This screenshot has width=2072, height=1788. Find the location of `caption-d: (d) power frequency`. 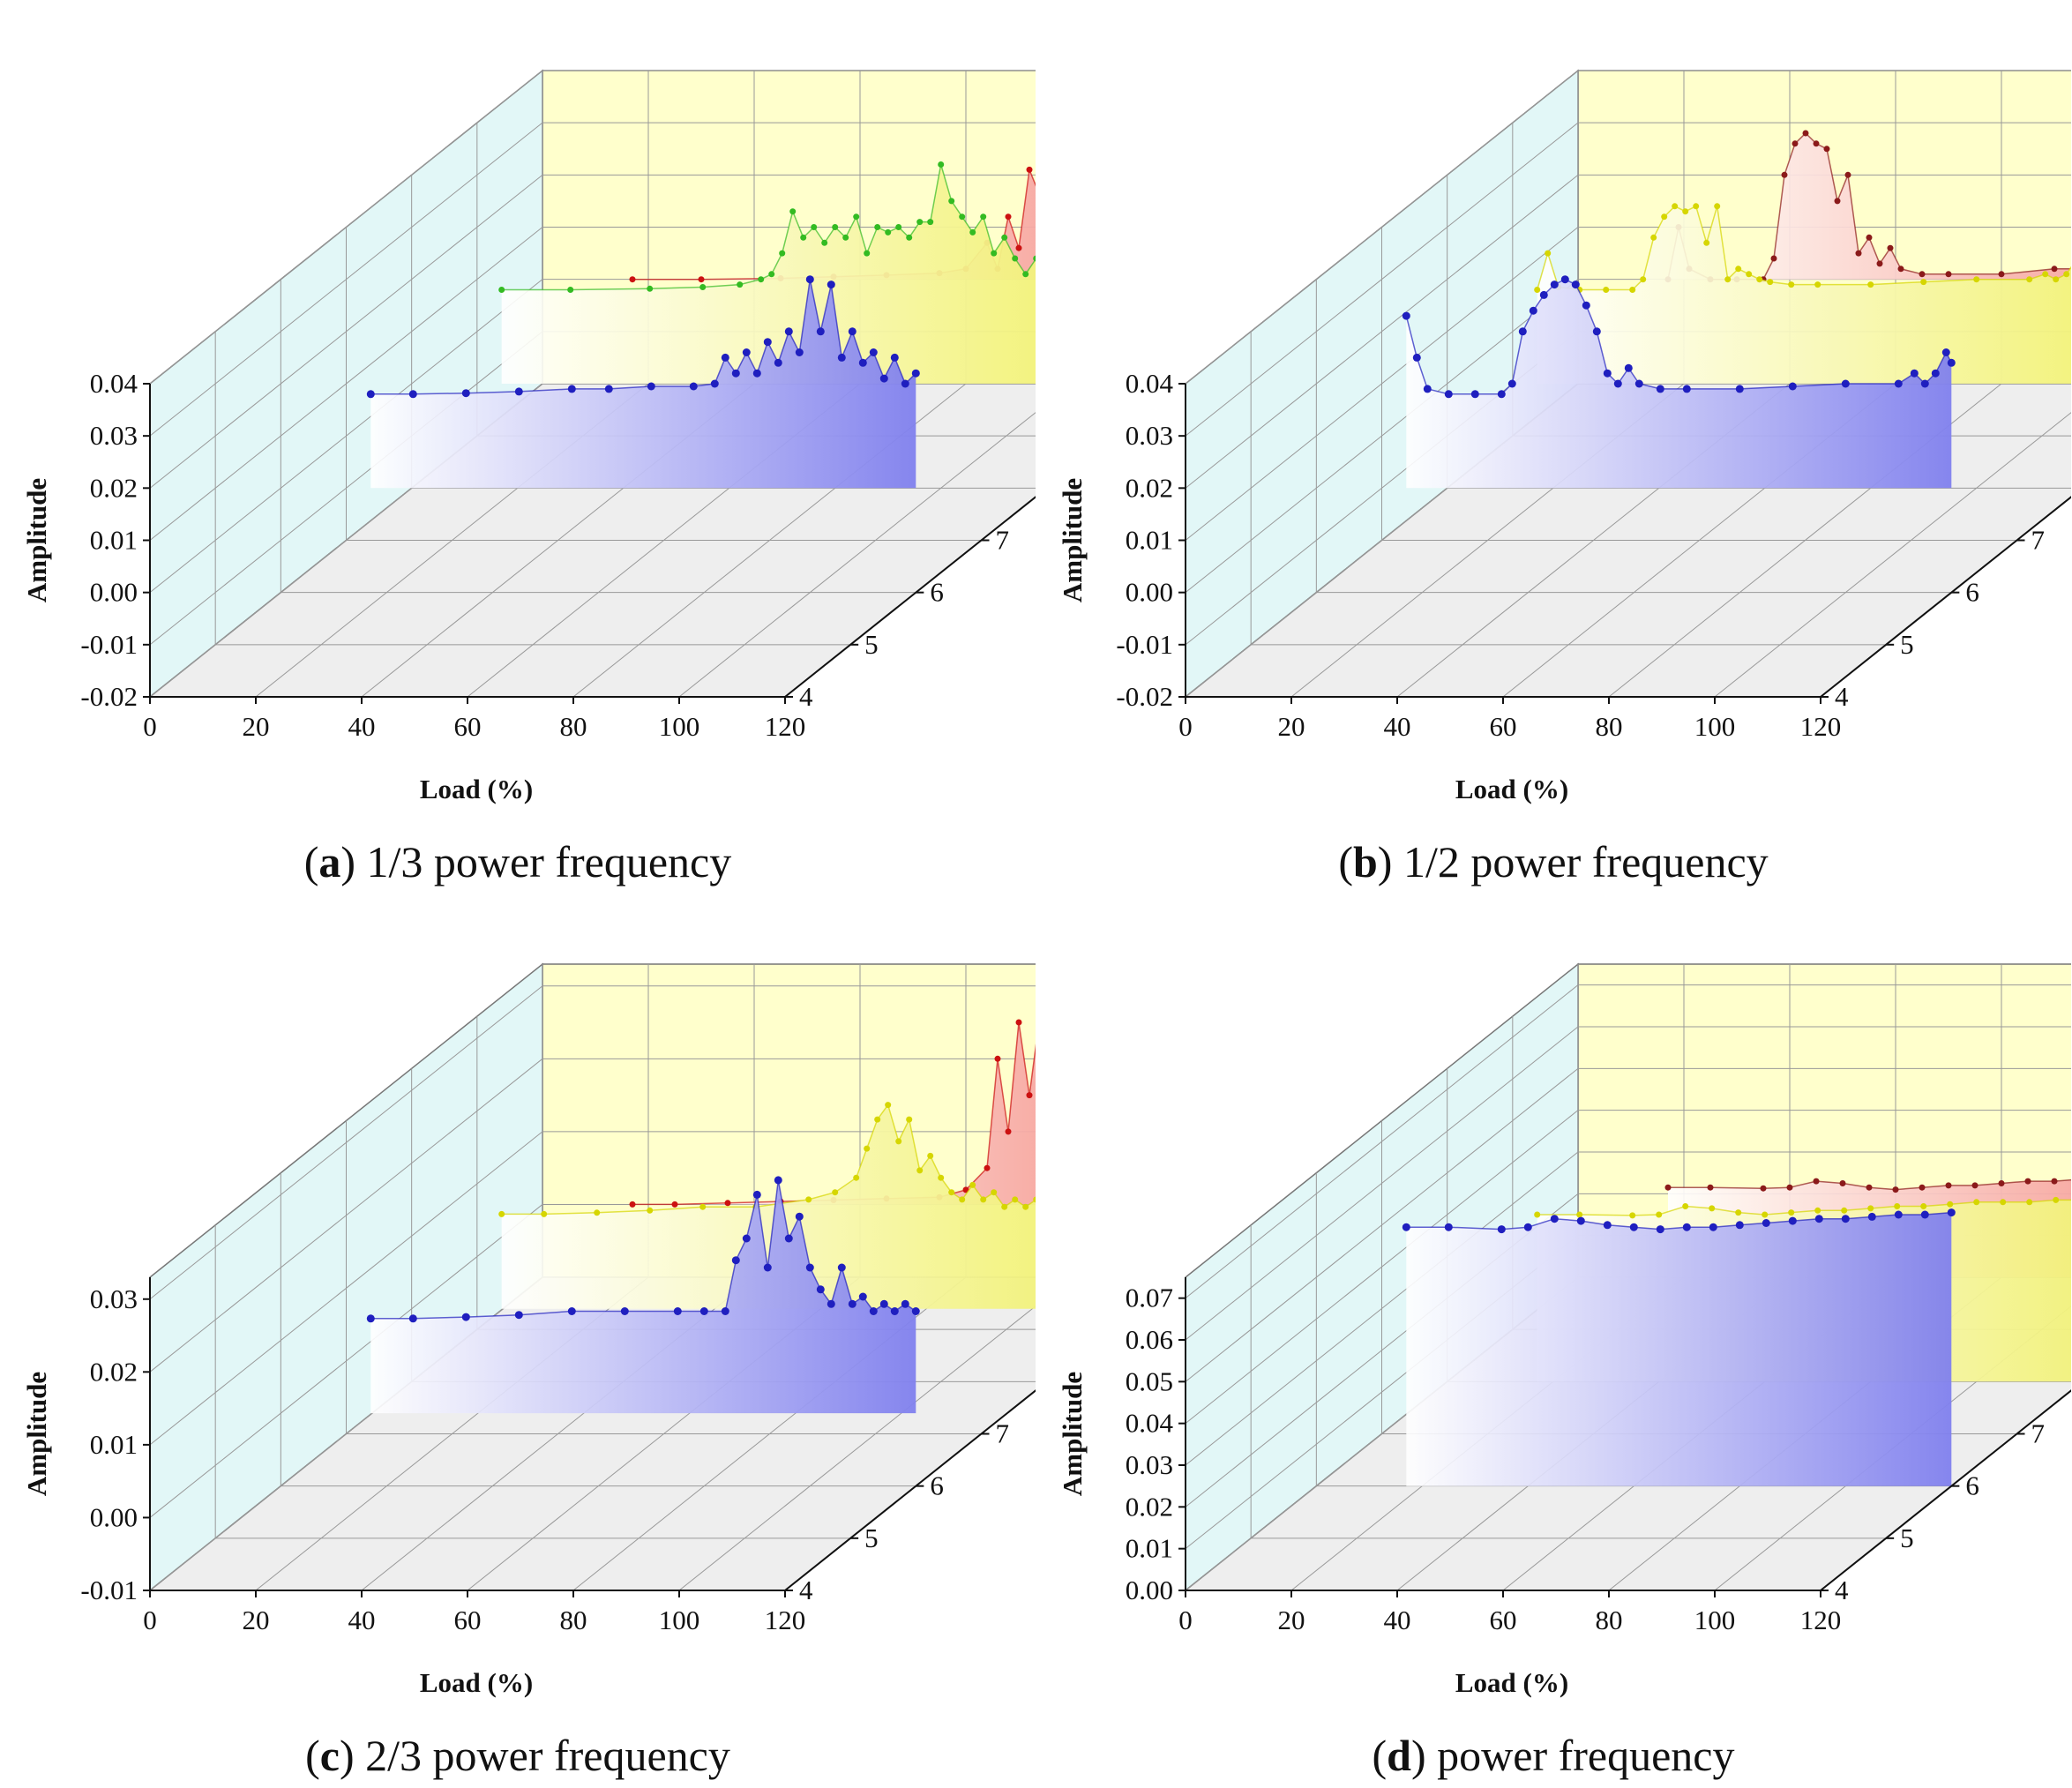

caption-d: (d) power frequency is located at coordinates (1553, 1755).